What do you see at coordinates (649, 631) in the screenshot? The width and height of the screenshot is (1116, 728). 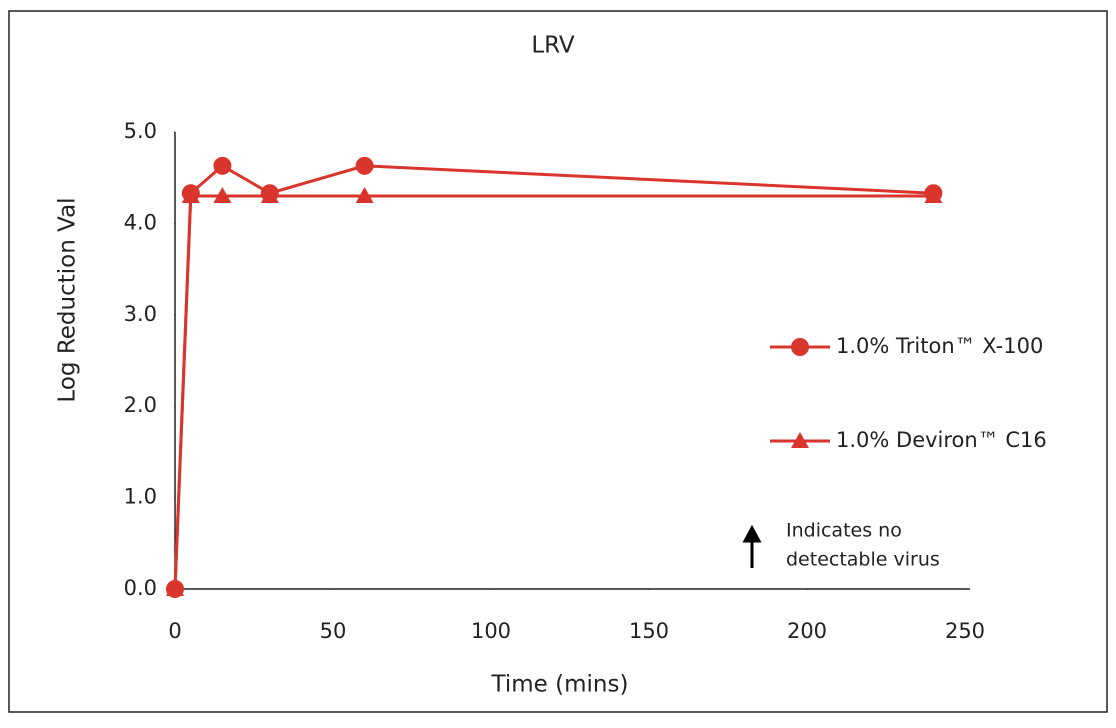 I see `x-tick-label: 150` at bounding box center [649, 631].